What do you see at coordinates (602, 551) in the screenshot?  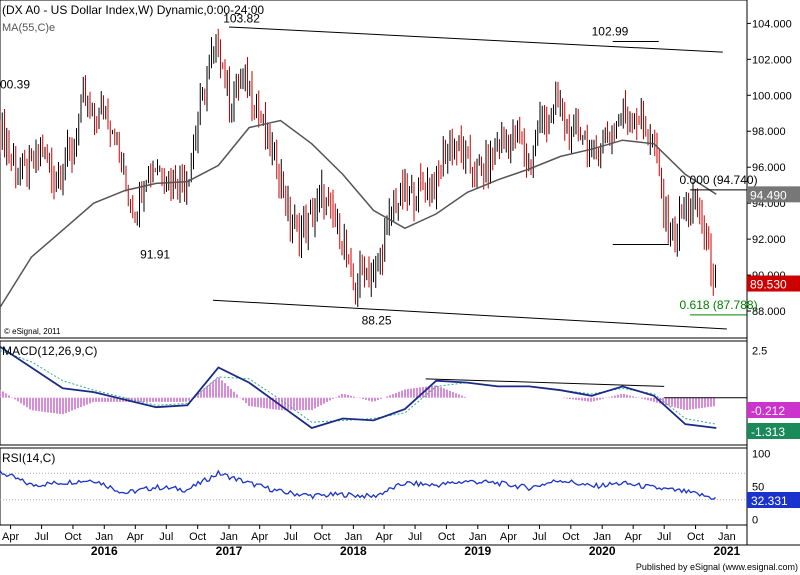 I see `time-year-label: 2020` at bounding box center [602, 551].